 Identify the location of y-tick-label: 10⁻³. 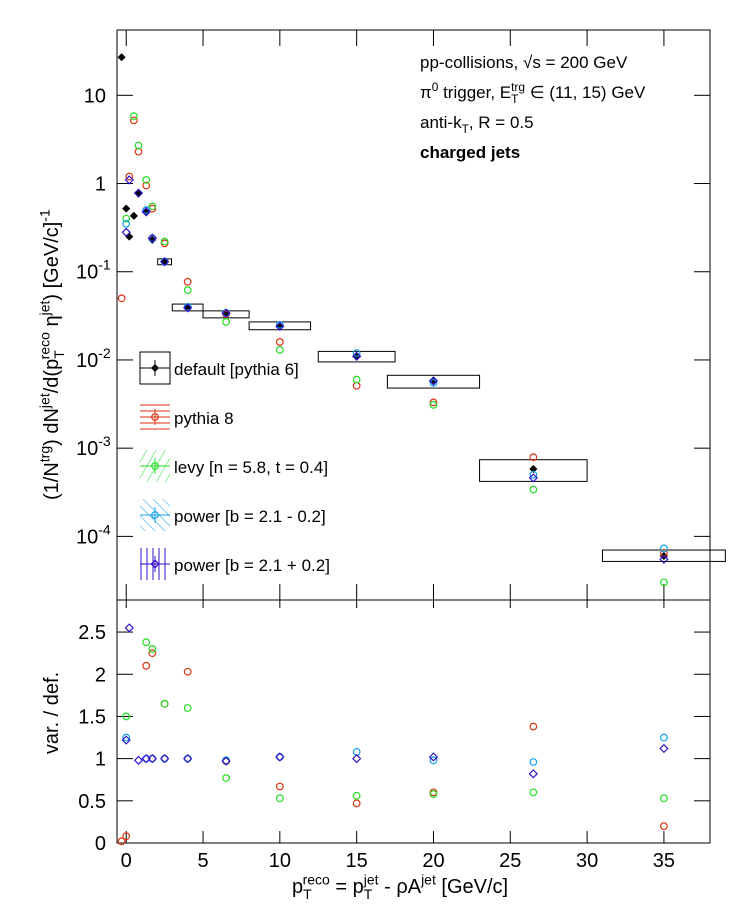
(93, 446).